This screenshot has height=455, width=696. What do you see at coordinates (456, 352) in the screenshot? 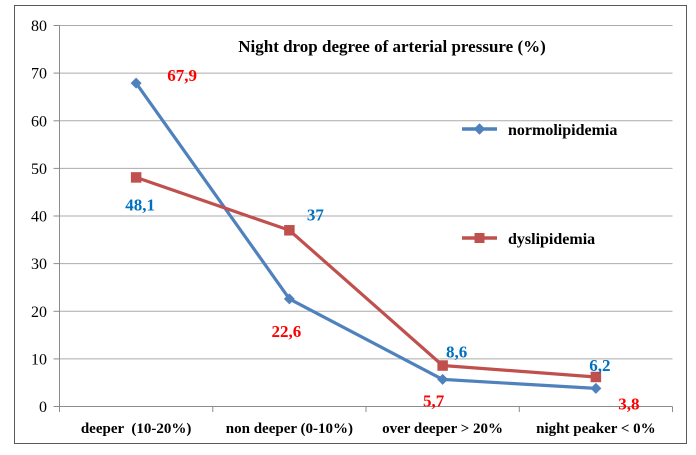
I see `data-label-dyslipidemia-2: 8,6` at bounding box center [456, 352].